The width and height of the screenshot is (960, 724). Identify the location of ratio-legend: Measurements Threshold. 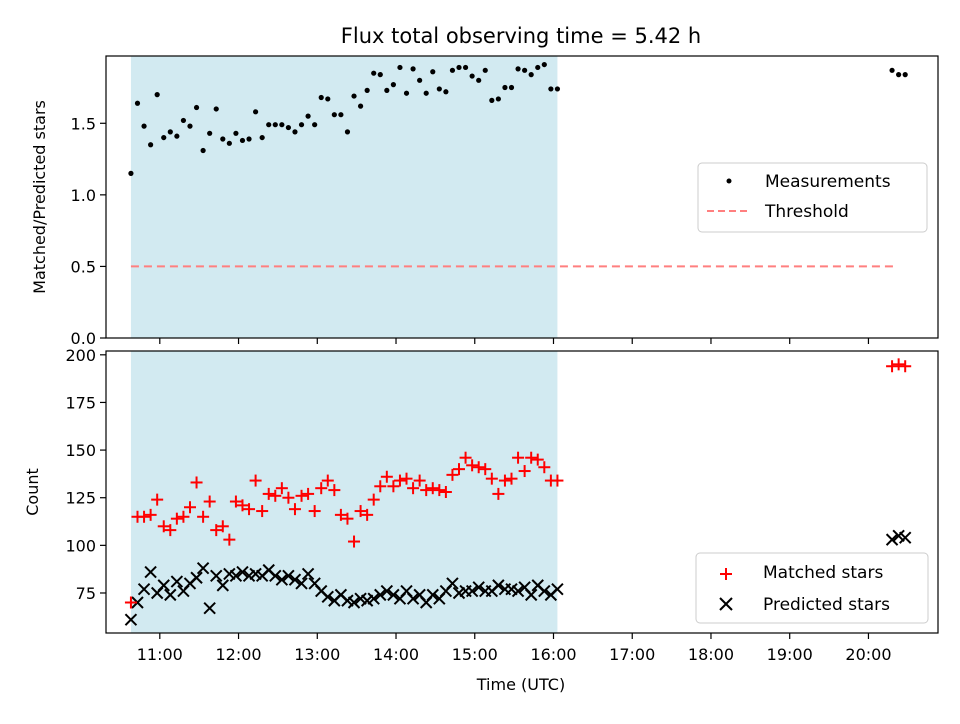
(812, 197).